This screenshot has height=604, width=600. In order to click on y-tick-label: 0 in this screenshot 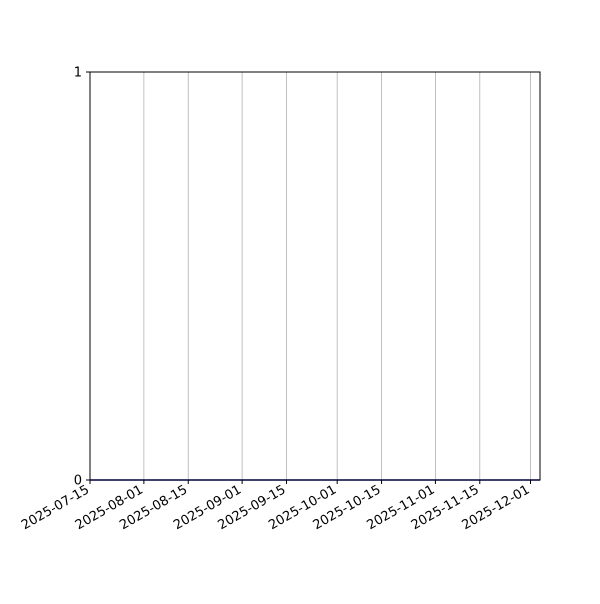, I will do `click(78, 481)`.